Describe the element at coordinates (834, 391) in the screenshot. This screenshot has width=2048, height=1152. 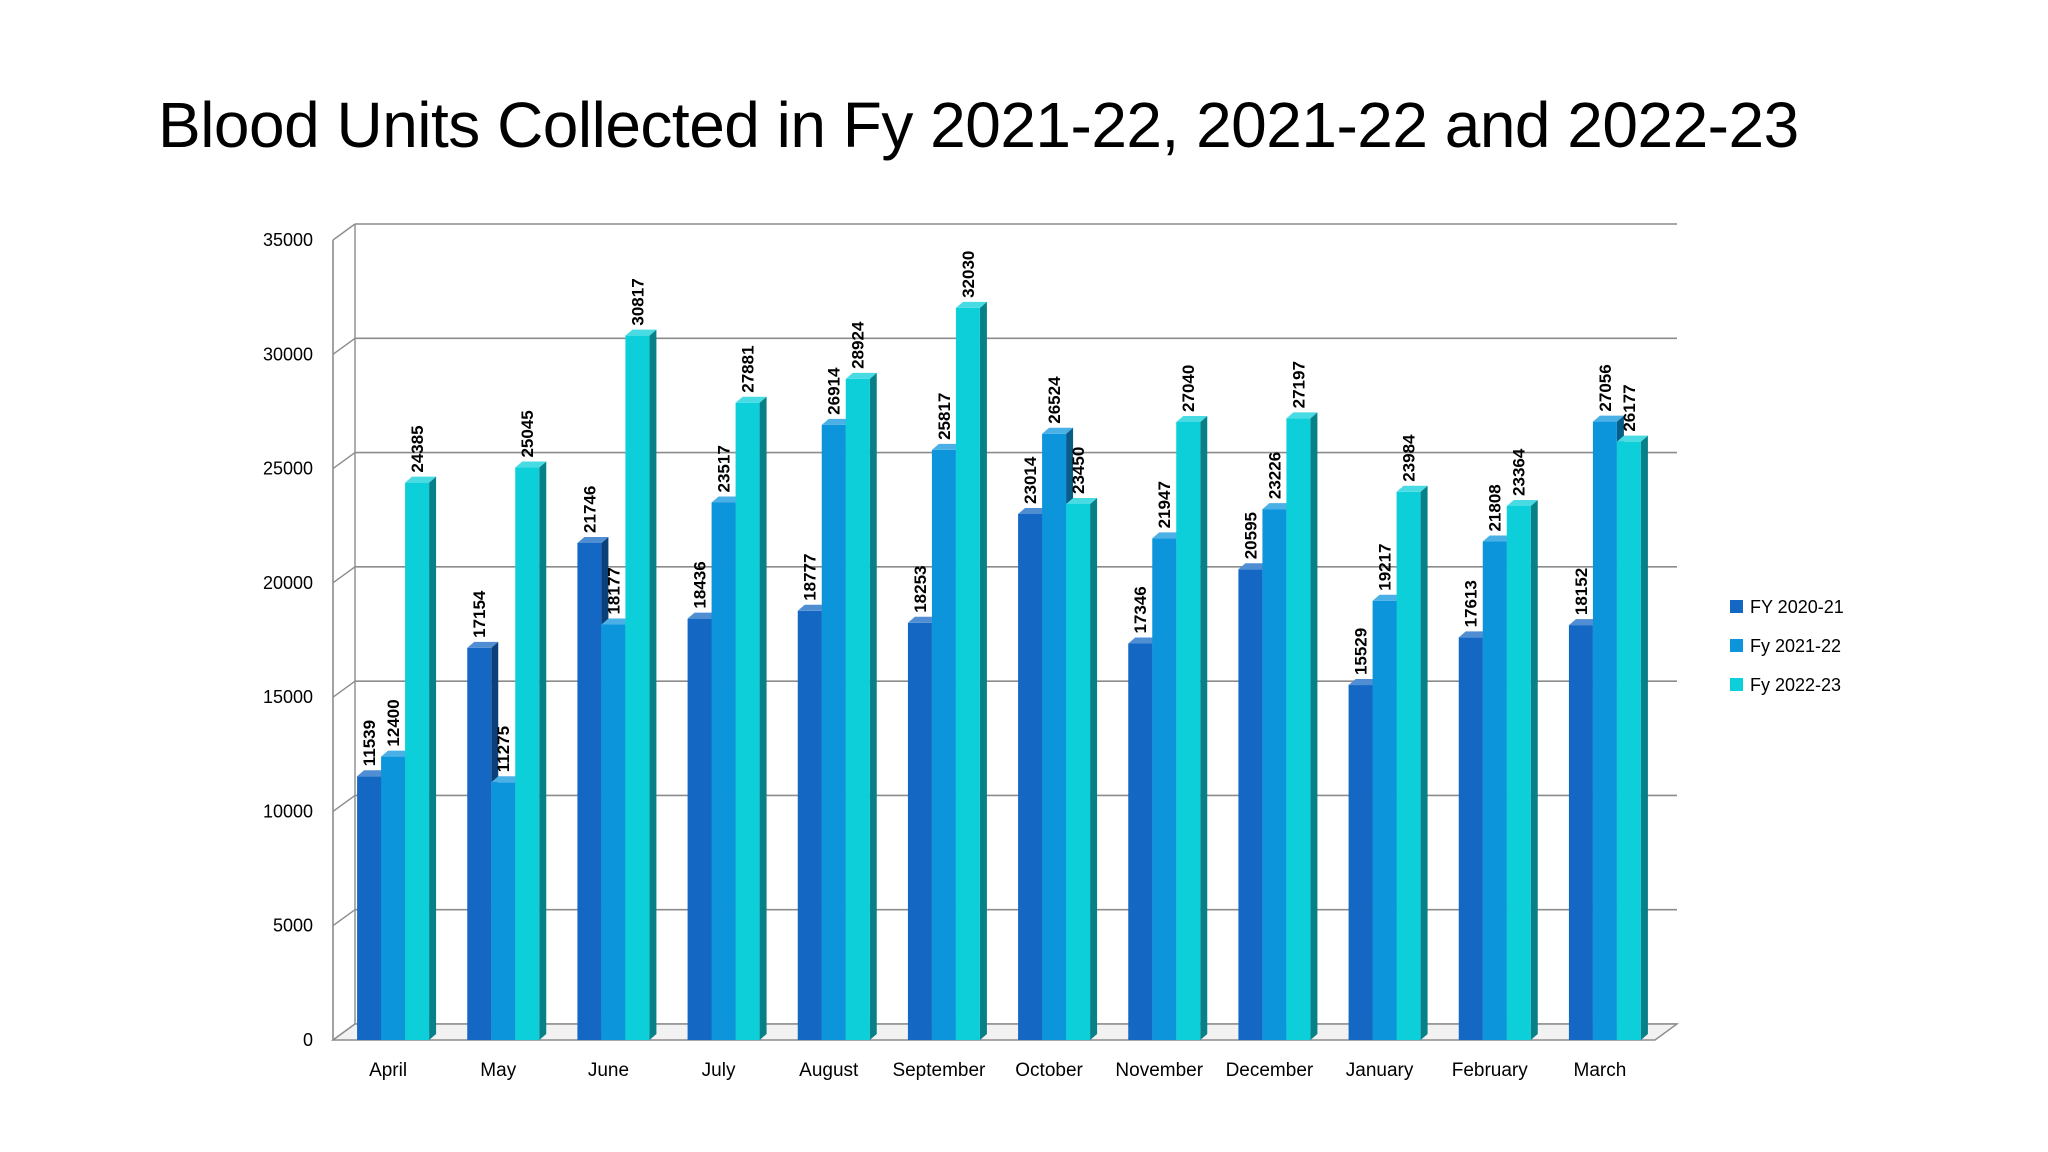
I see `data-label: 26914` at that location.